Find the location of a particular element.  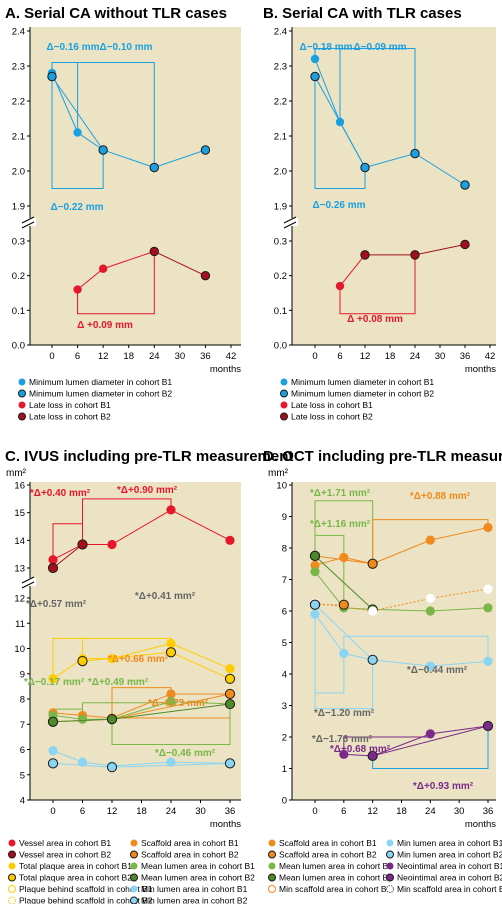

y-tick-label: 16 is located at coordinates (19, 486).